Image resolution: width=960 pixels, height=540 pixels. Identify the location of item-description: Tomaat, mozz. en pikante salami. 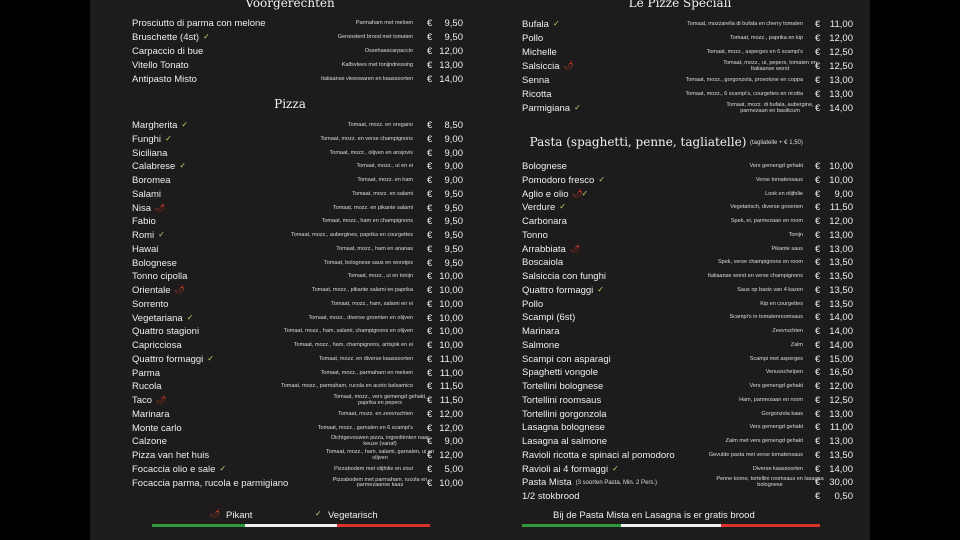
(372, 207).